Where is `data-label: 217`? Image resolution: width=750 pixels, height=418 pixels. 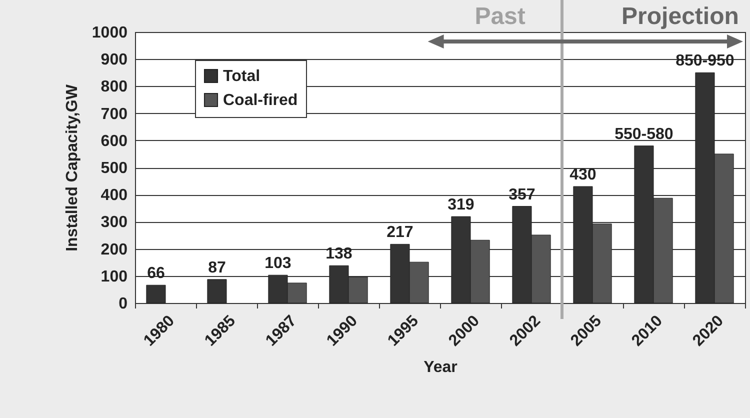 data-label: 217 is located at coordinates (400, 233).